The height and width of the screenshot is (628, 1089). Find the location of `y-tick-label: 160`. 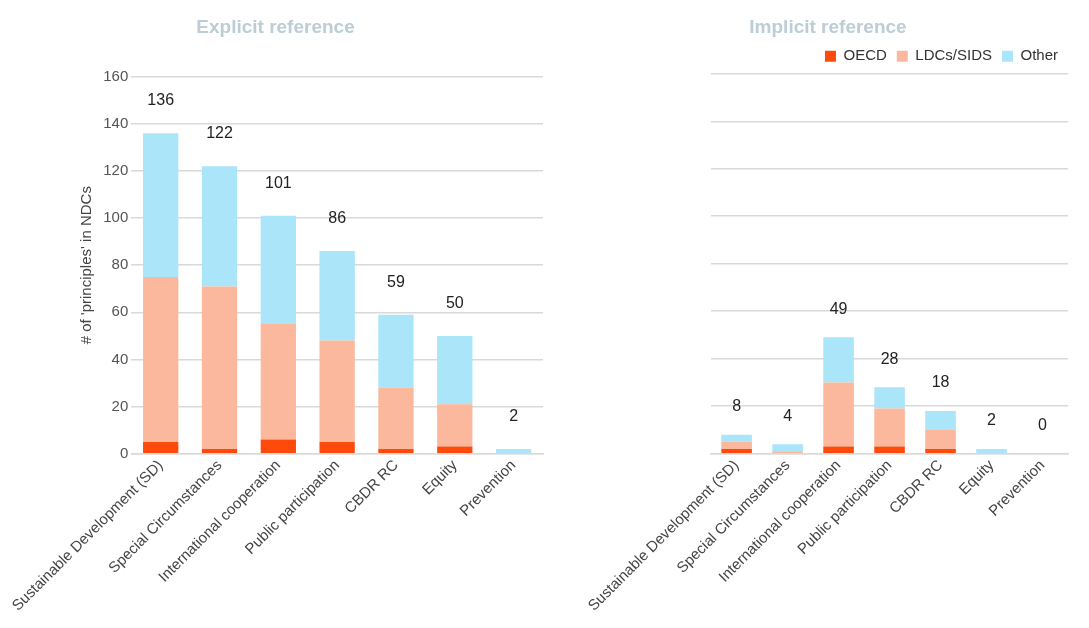

y-tick-label: 160 is located at coordinates (116, 75).